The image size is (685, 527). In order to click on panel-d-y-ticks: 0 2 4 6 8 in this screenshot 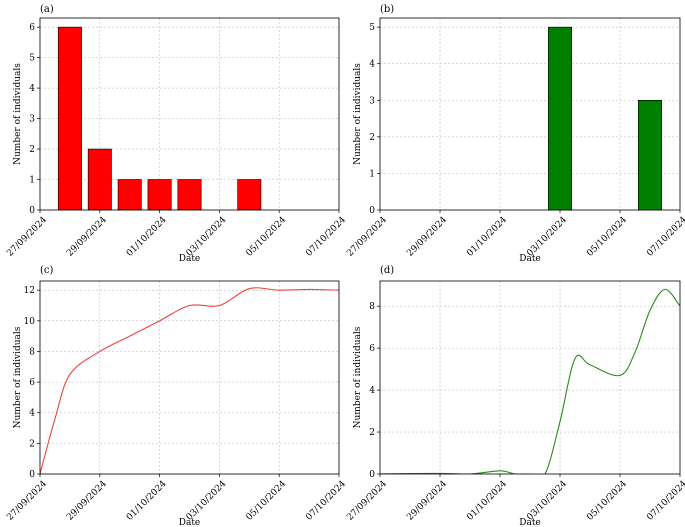, I will do `click(374, 391)`.